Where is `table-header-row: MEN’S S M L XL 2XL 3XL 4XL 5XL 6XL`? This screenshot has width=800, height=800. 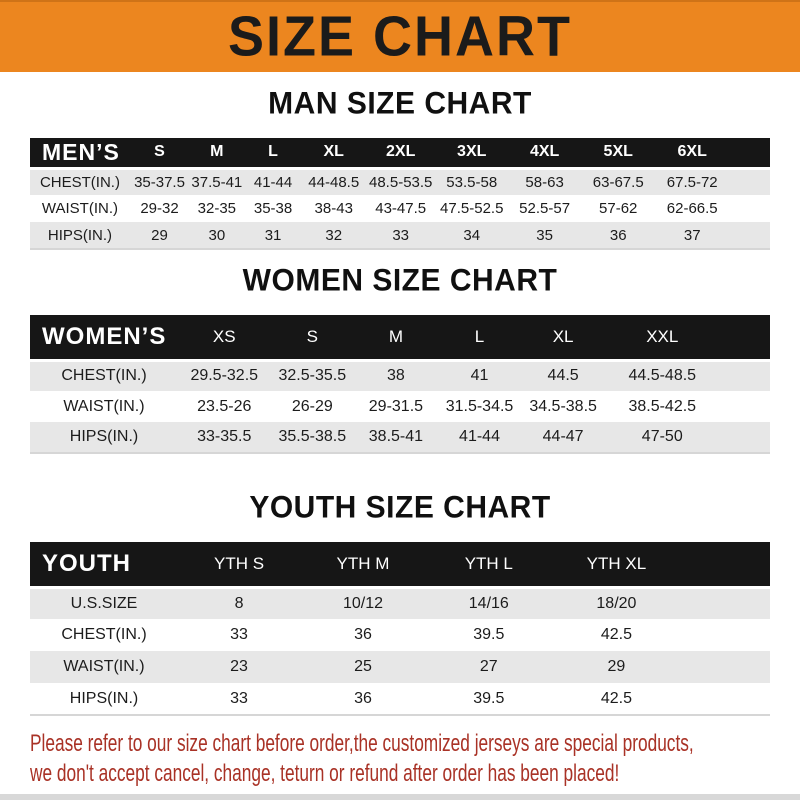 table-header-row: MEN’S S M L XL 2XL 3XL 4XL 5XL 6XL is located at coordinates (400, 154).